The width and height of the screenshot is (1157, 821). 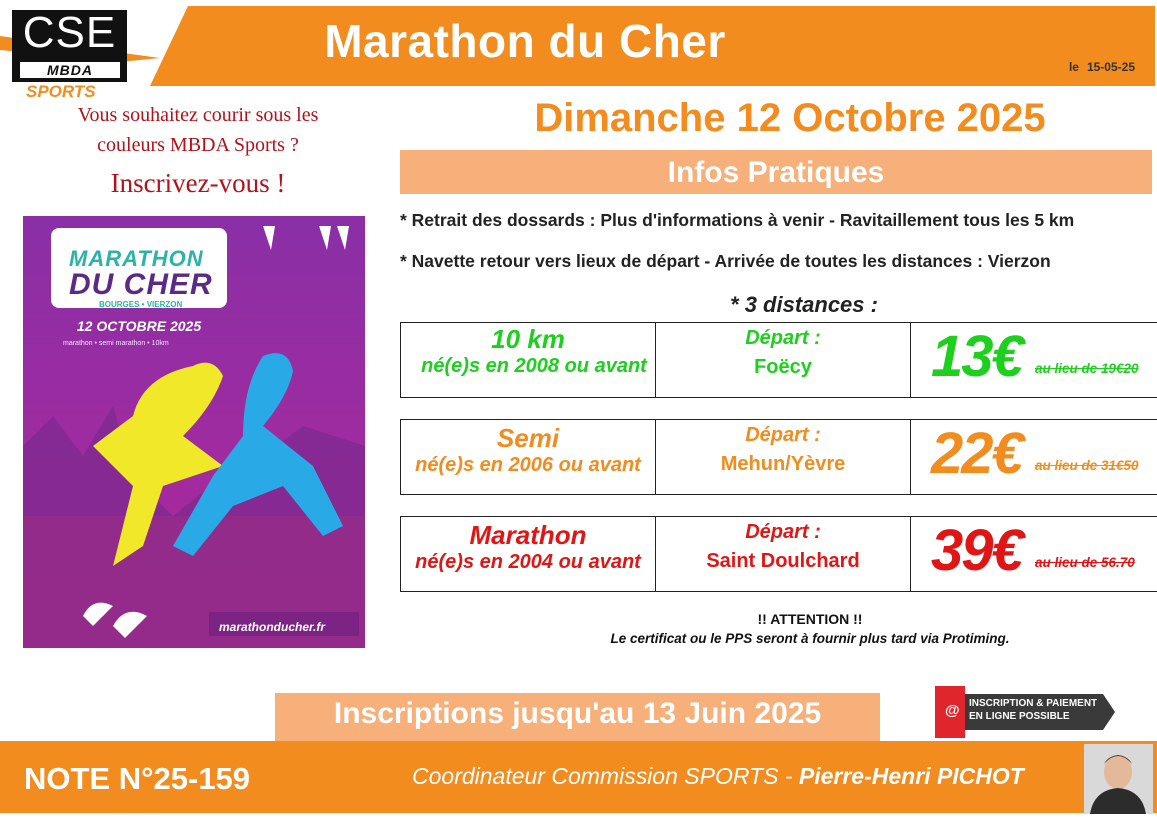 I want to click on poster-brand-line-1: MARATHON, so click(x=136, y=258).